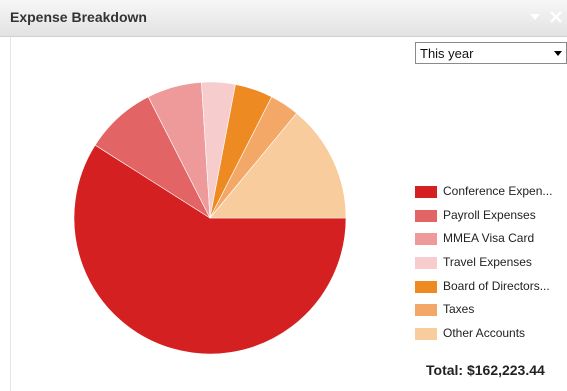 The height and width of the screenshot is (391, 567). I want to click on caret-down-icon, so click(558, 53).